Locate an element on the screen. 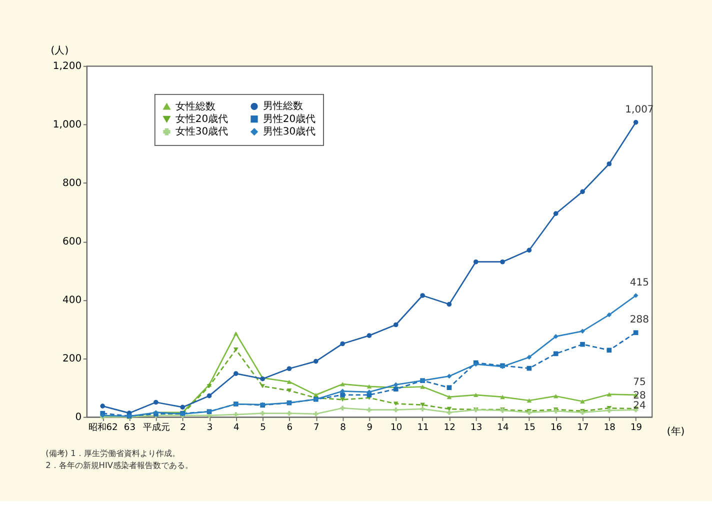 This screenshot has width=712, height=506. x-tick-label: 2 is located at coordinates (183, 428).